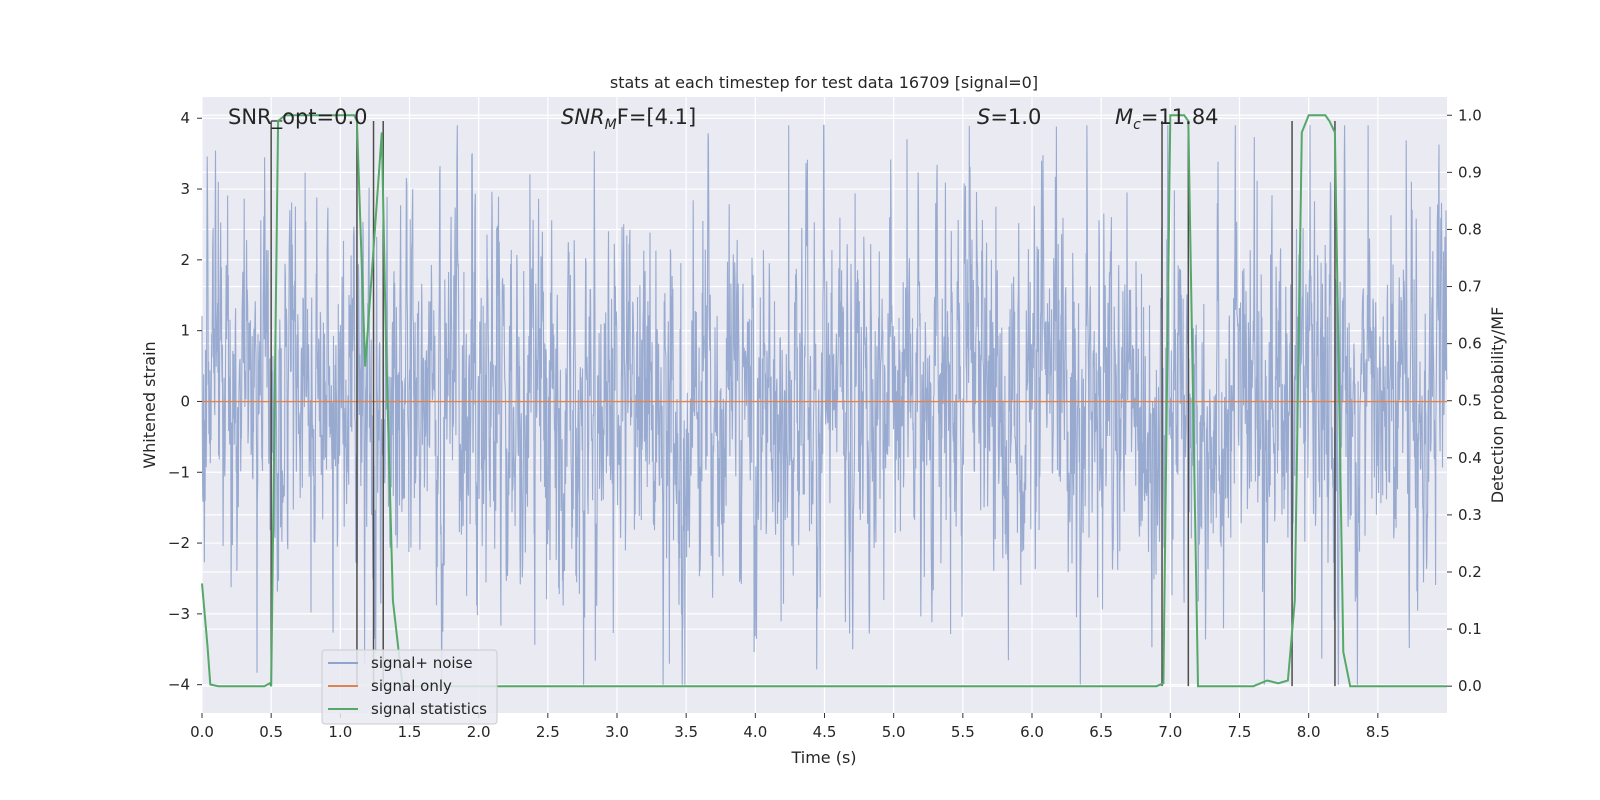  Describe the element at coordinates (1470, 686) in the screenshot. I see `y-right-tick-label: 0.0` at that location.